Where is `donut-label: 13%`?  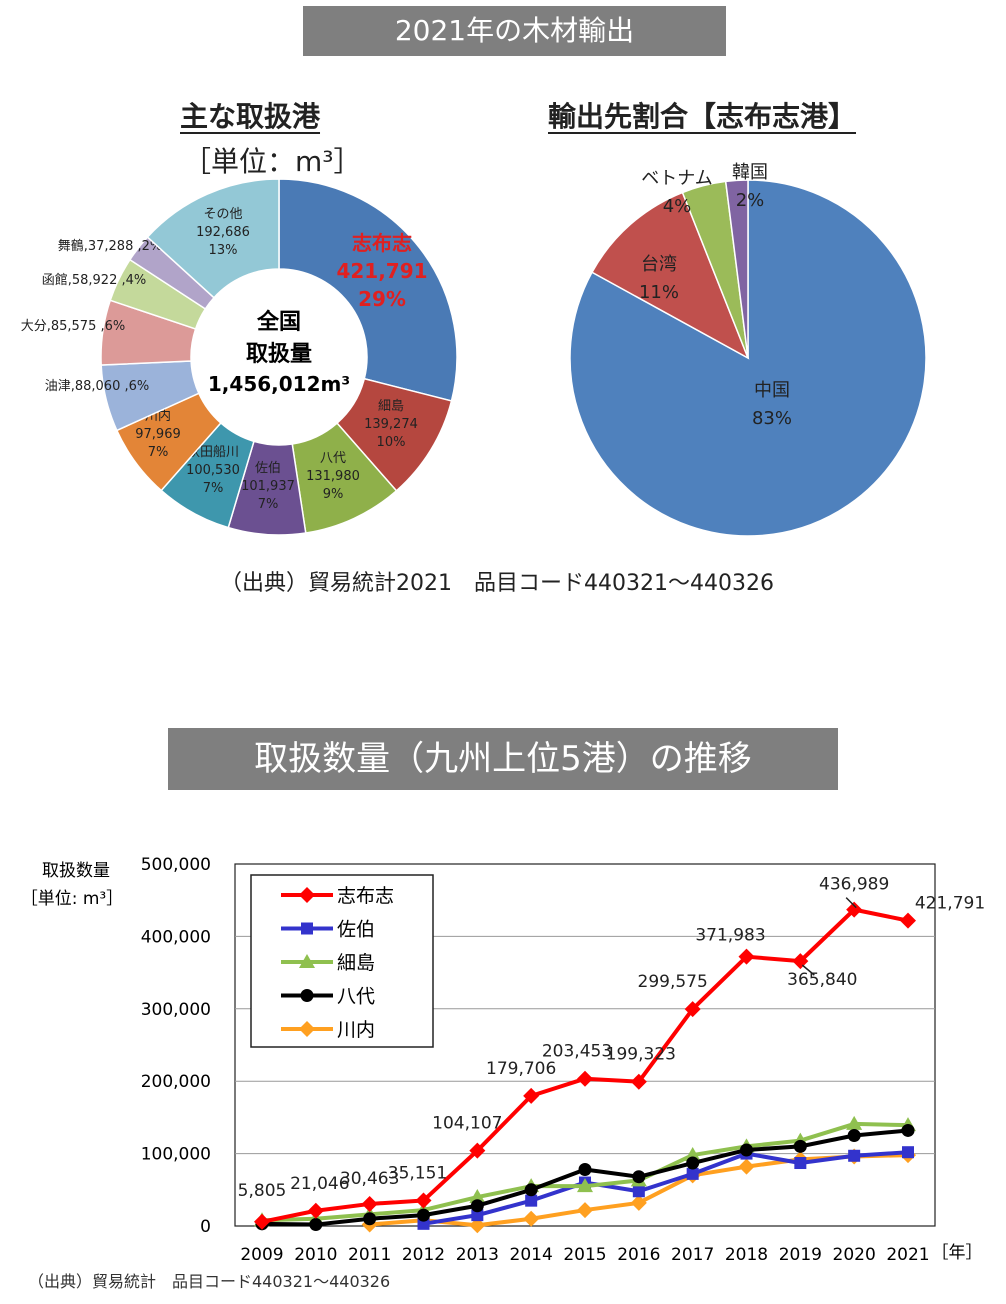 donut-label: 13% is located at coordinates (223, 250).